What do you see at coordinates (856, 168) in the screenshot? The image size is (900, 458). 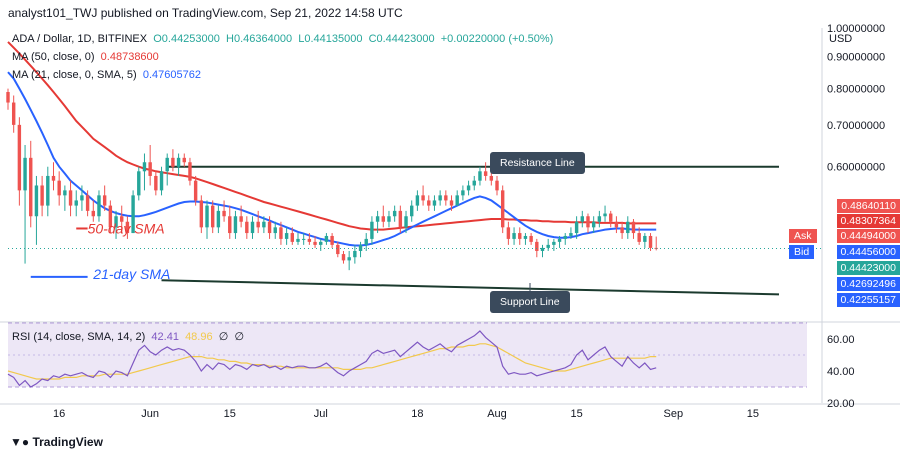 I see `price-tick-label: 0.60000000` at bounding box center [856, 168].